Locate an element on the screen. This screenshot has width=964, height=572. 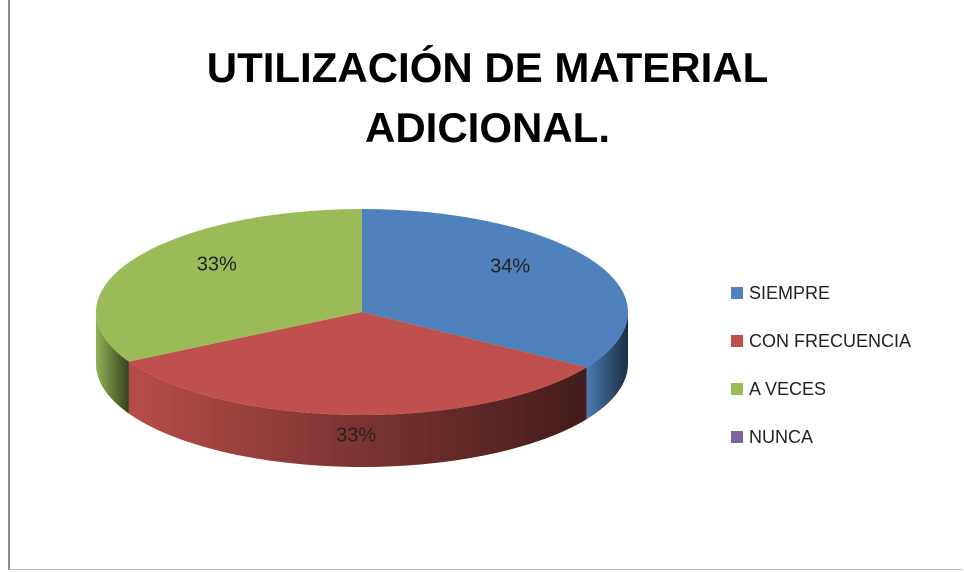
legend-label: CON FRECUENCIA is located at coordinates (830, 341).